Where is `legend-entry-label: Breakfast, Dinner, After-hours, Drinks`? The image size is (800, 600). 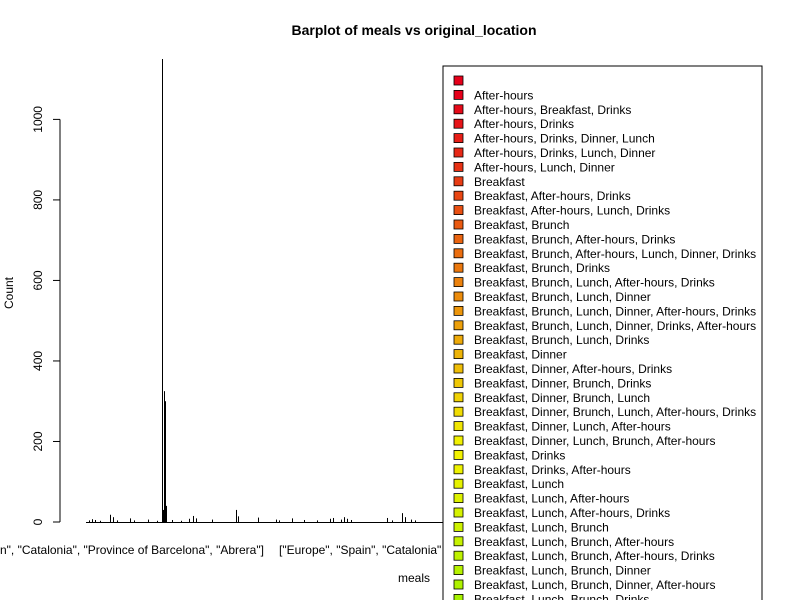
legend-entry-label: Breakfast, Dinner, After-hours, Drinks is located at coordinates (573, 369).